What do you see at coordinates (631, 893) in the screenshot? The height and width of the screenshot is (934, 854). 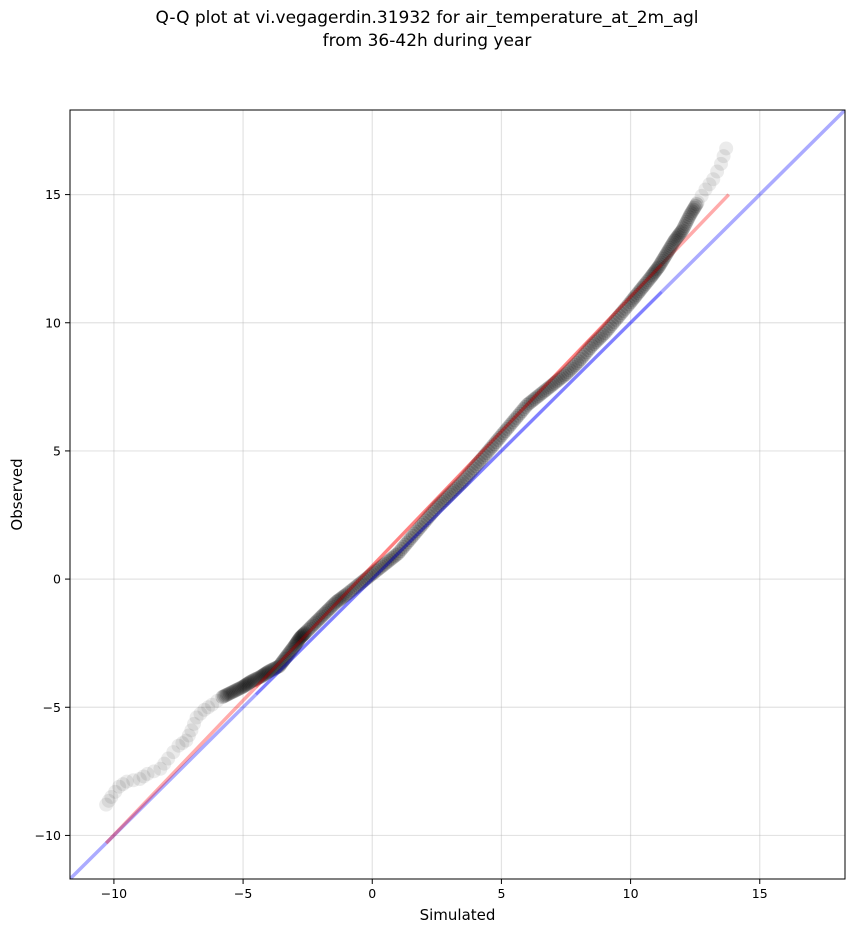 I see `x-tick-label: 10` at bounding box center [631, 893].